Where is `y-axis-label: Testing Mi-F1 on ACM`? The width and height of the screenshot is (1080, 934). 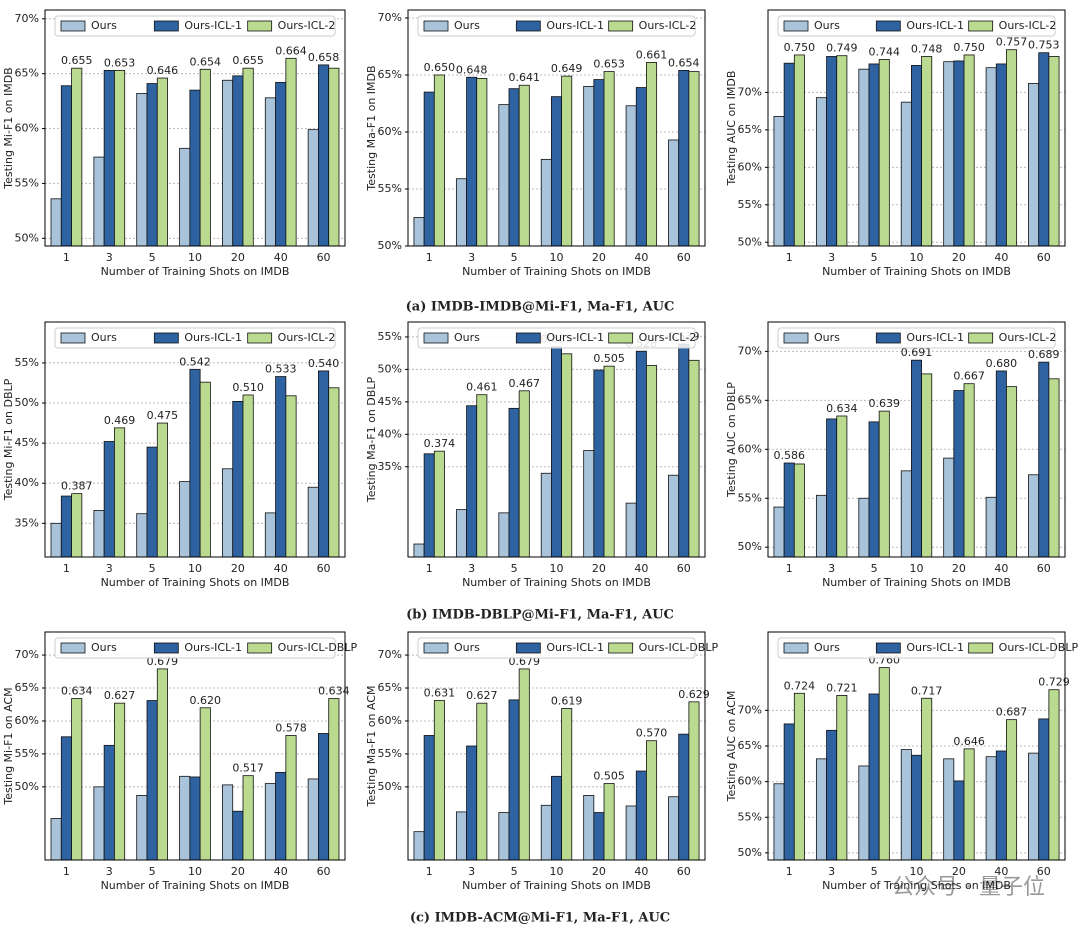
y-axis-label: Testing Mi-F1 on ACM is located at coordinates (8, 746).